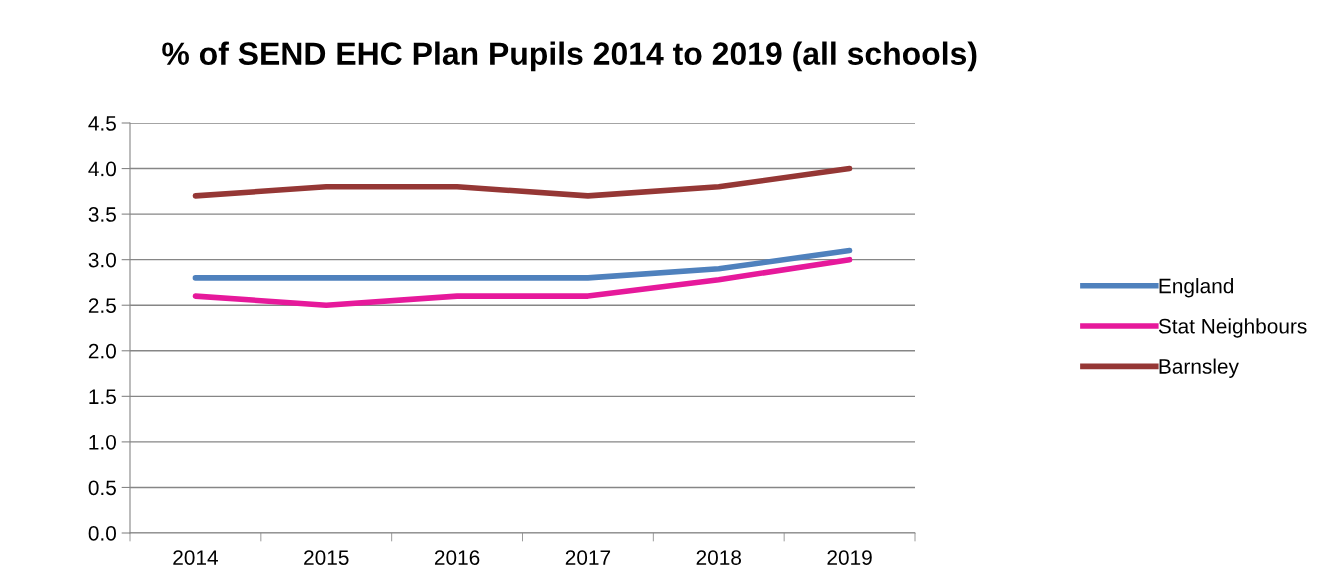 Image resolution: width=1326 pixels, height=580 pixels. Describe the element at coordinates (102, 351) in the screenshot. I see `y-tick-label: 2.0` at that location.